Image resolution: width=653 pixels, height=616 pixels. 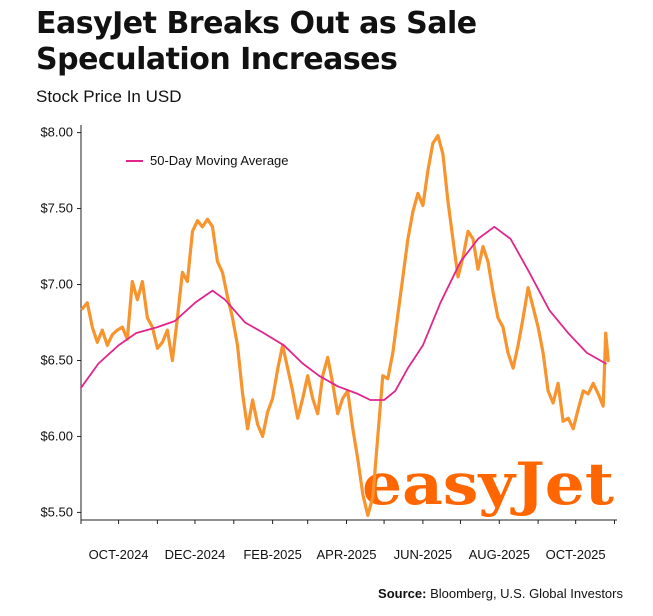 I want to click on legend-label-ma: 50-Day Moving Average, so click(x=219, y=160).